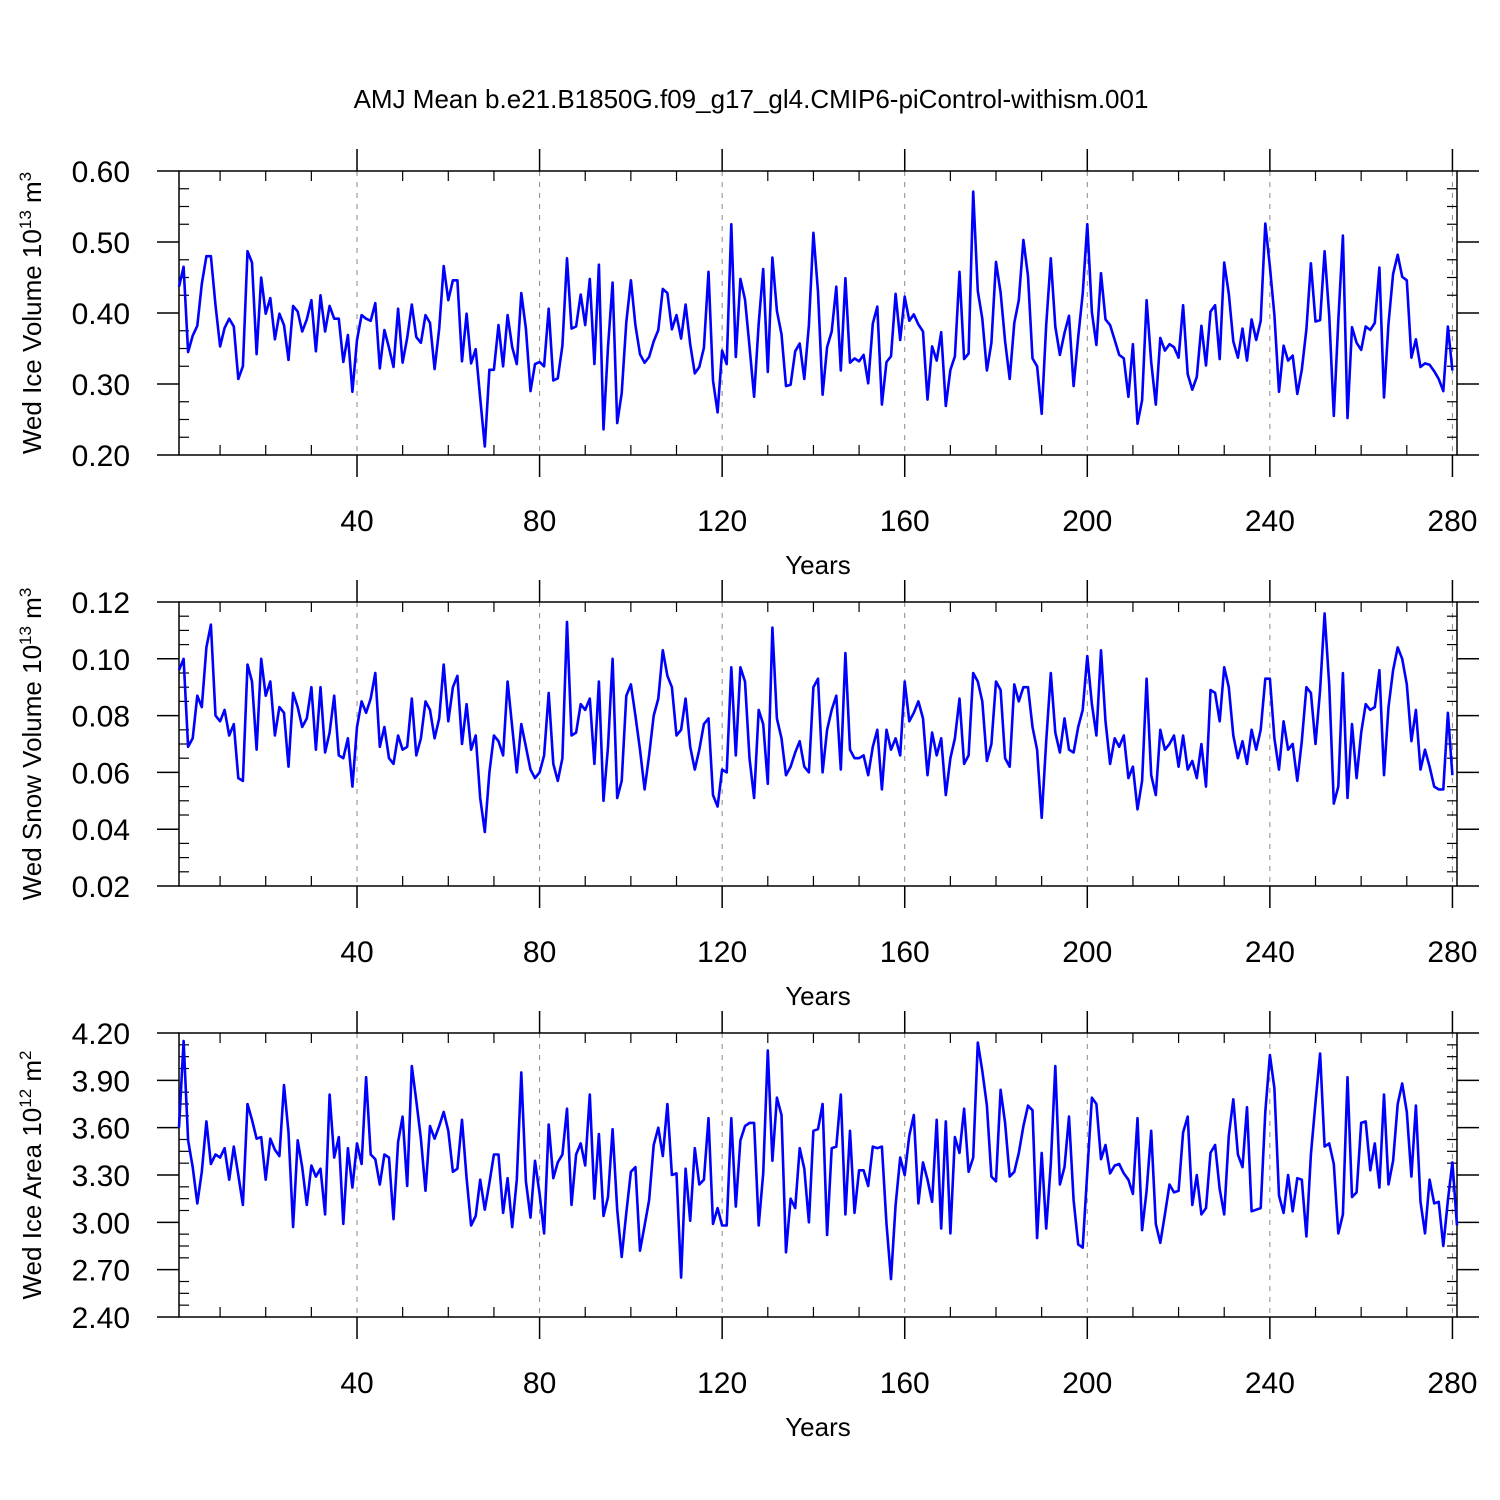 Image resolution: width=1500 pixels, height=1500 pixels. What do you see at coordinates (101, 717) in the screenshot?
I see `y-tick-label: 0.08` at bounding box center [101, 717].